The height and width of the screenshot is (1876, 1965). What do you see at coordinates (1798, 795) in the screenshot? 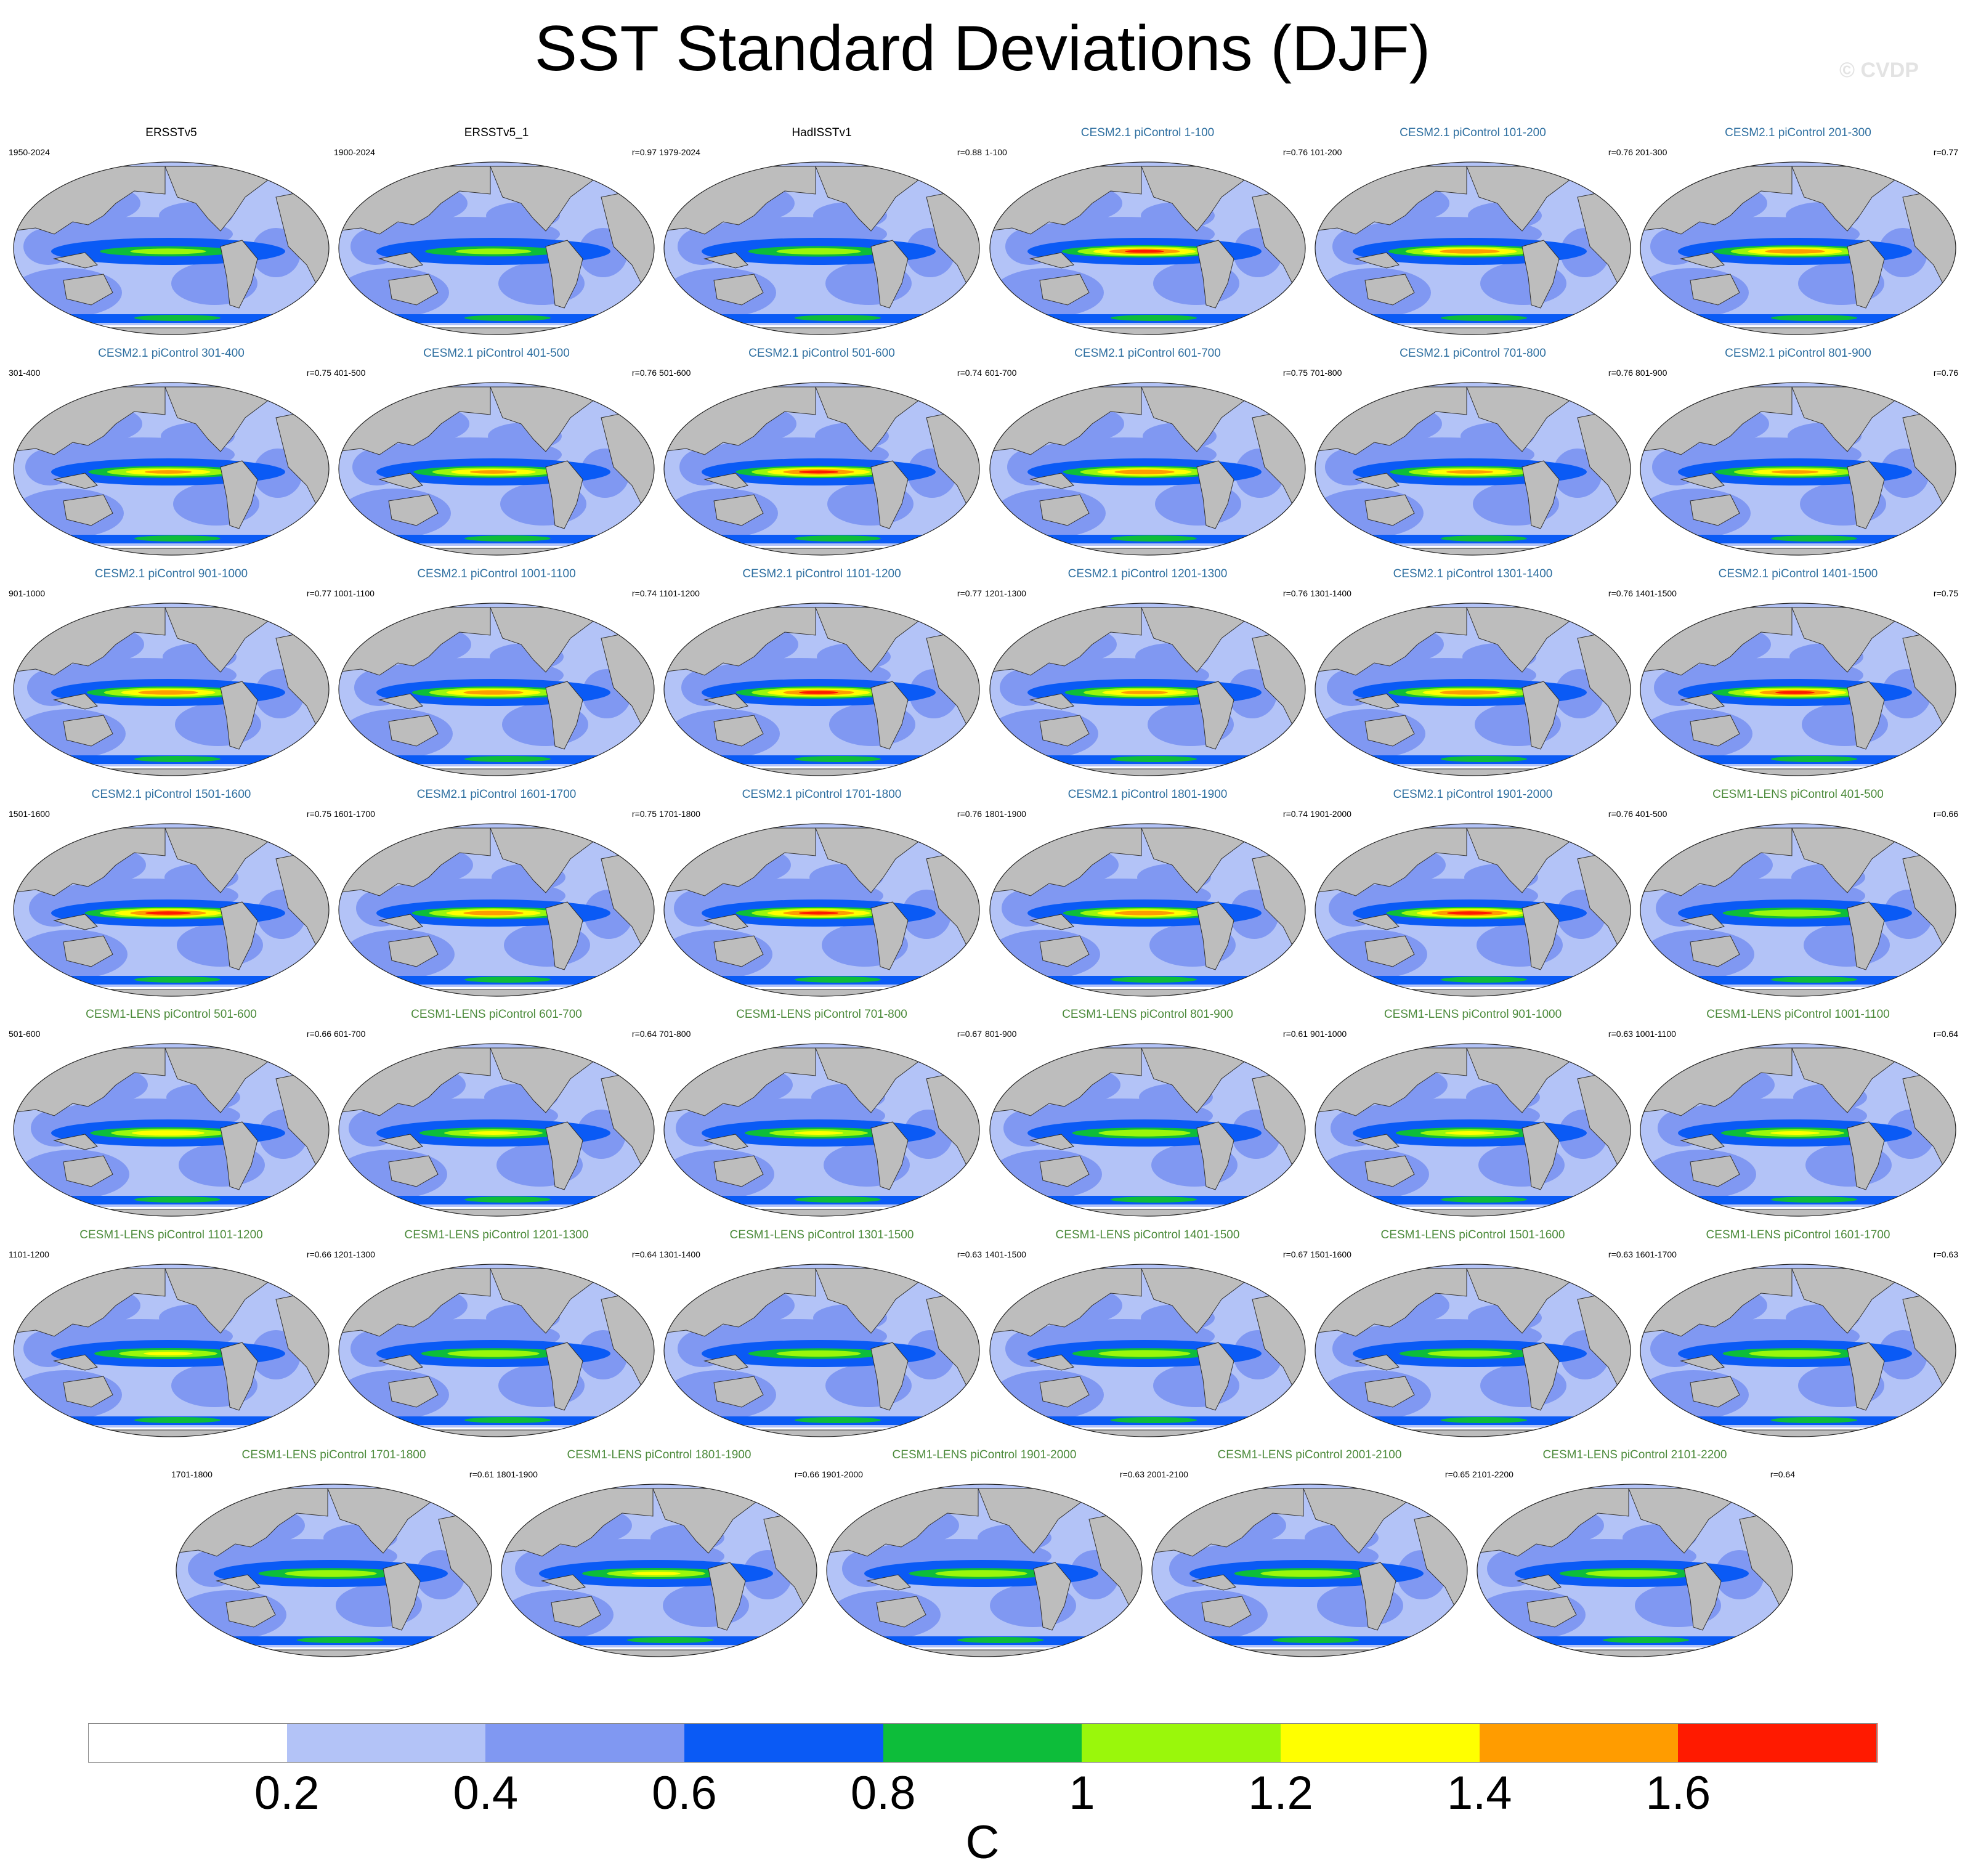
I see `panel-title: CESM1-LENS piControl 401-500` at bounding box center [1798, 795].